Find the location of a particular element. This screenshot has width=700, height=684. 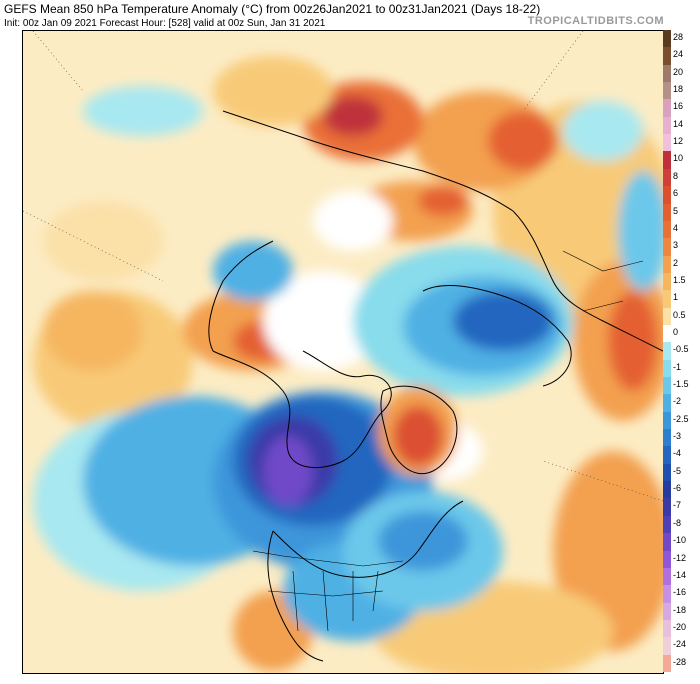

colorbar-level: -3 is located at coordinates (680, 438).